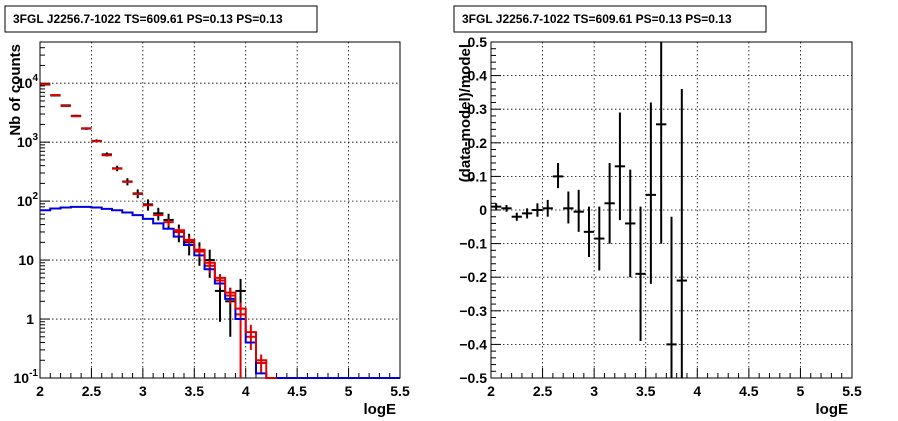  I want to click on y-tick-label: −0.1, so click(473, 244).